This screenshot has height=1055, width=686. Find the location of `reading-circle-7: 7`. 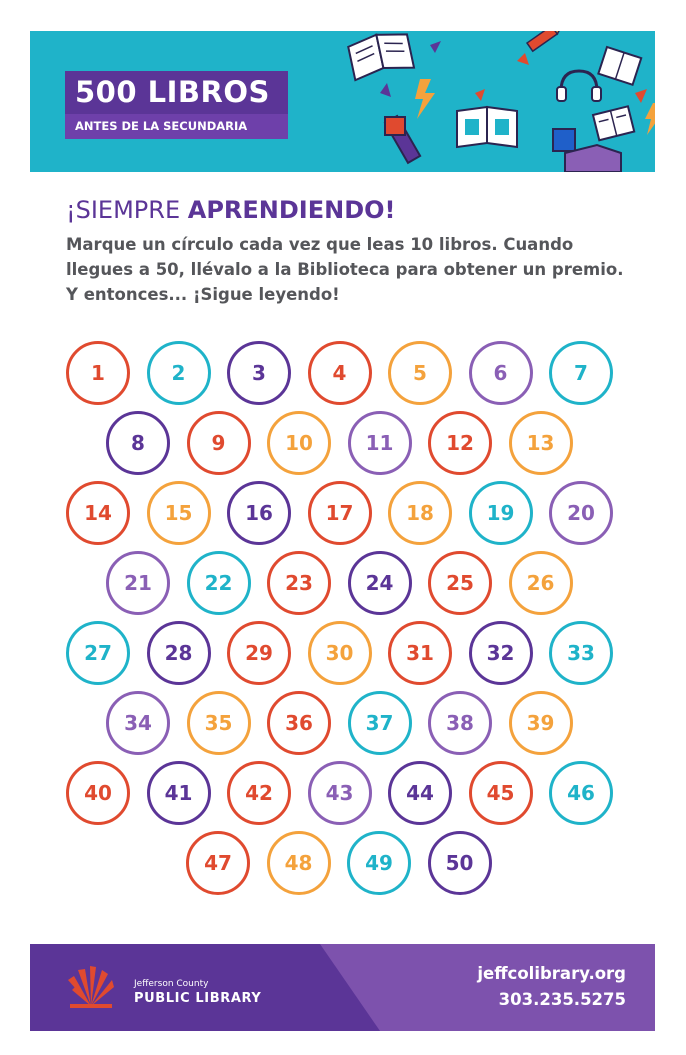

reading-circle-7: 7 is located at coordinates (581, 373).